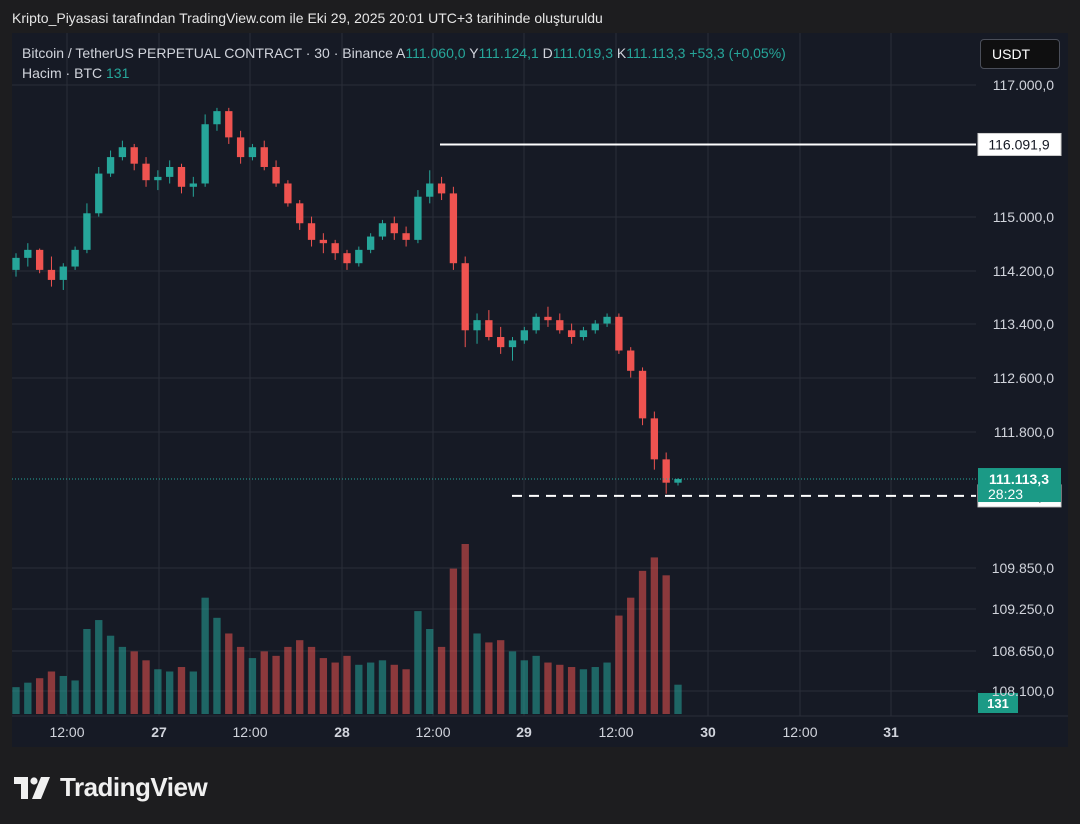 This screenshot has width=1080, height=824. Describe the element at coordinates (656, 53) in the screenshot. I see `legend-close: 111.113,3` at that location.